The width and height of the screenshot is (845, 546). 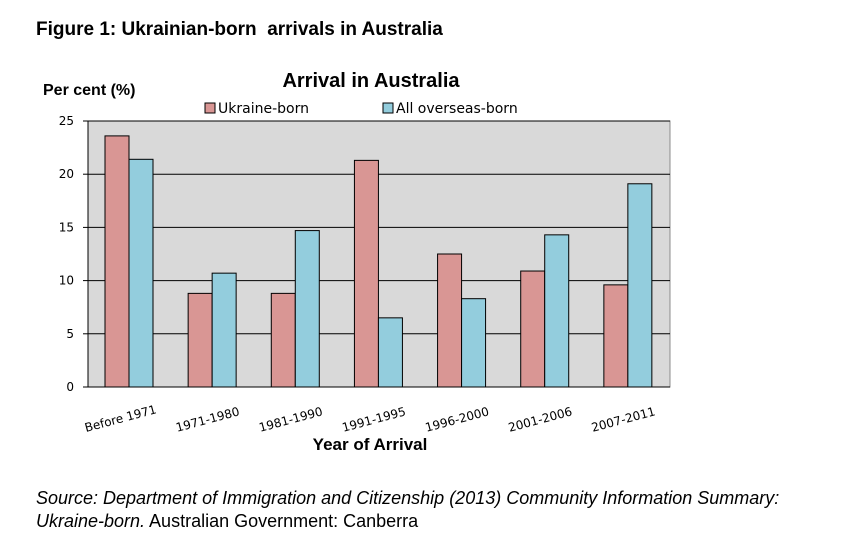 I want to click on legend-label: Ukraine-born, so click(x=263, y=109).